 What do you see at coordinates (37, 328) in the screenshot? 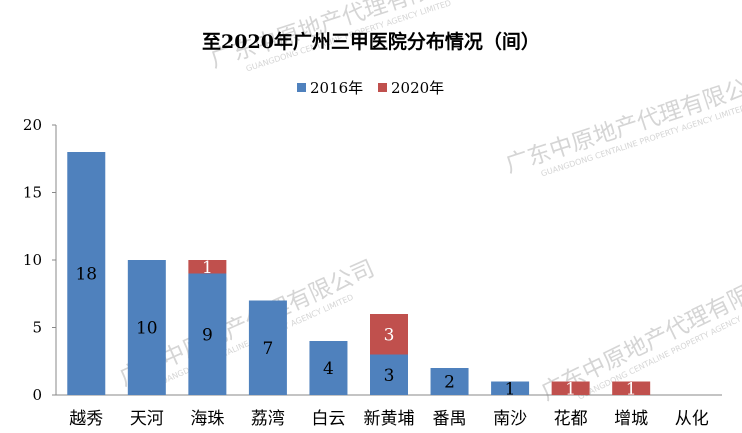
I see `y-tick-label: 5` at bounding box center [37, 328].